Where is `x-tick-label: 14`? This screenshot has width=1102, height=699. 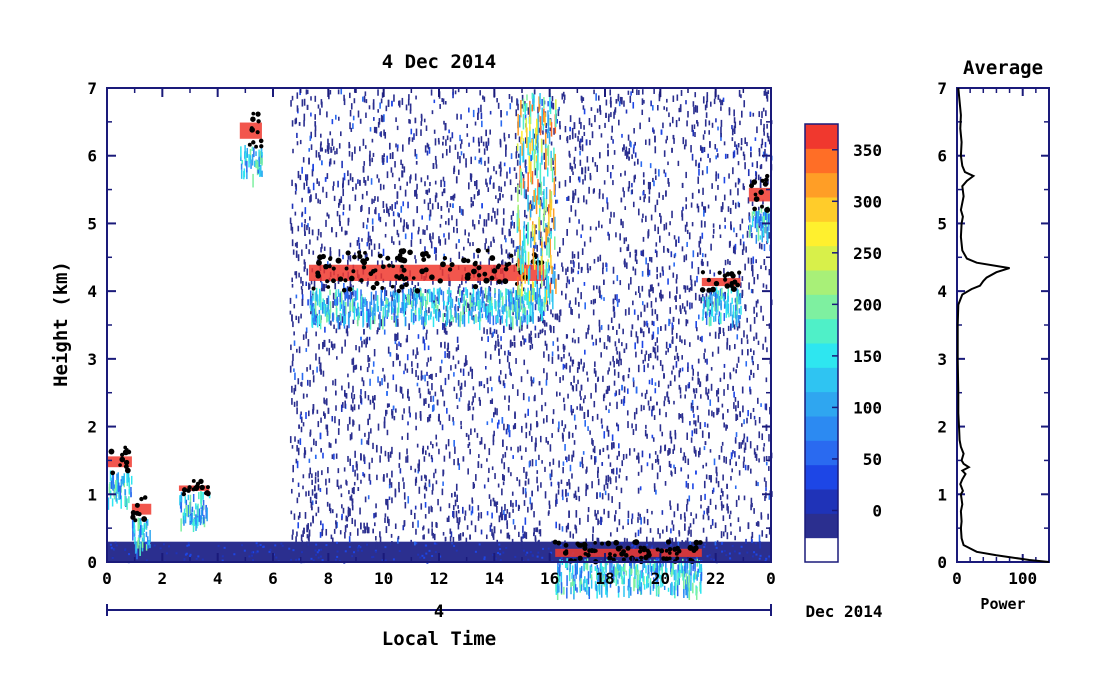
x-tick-label: 14 is located at coordinates (494, 578).